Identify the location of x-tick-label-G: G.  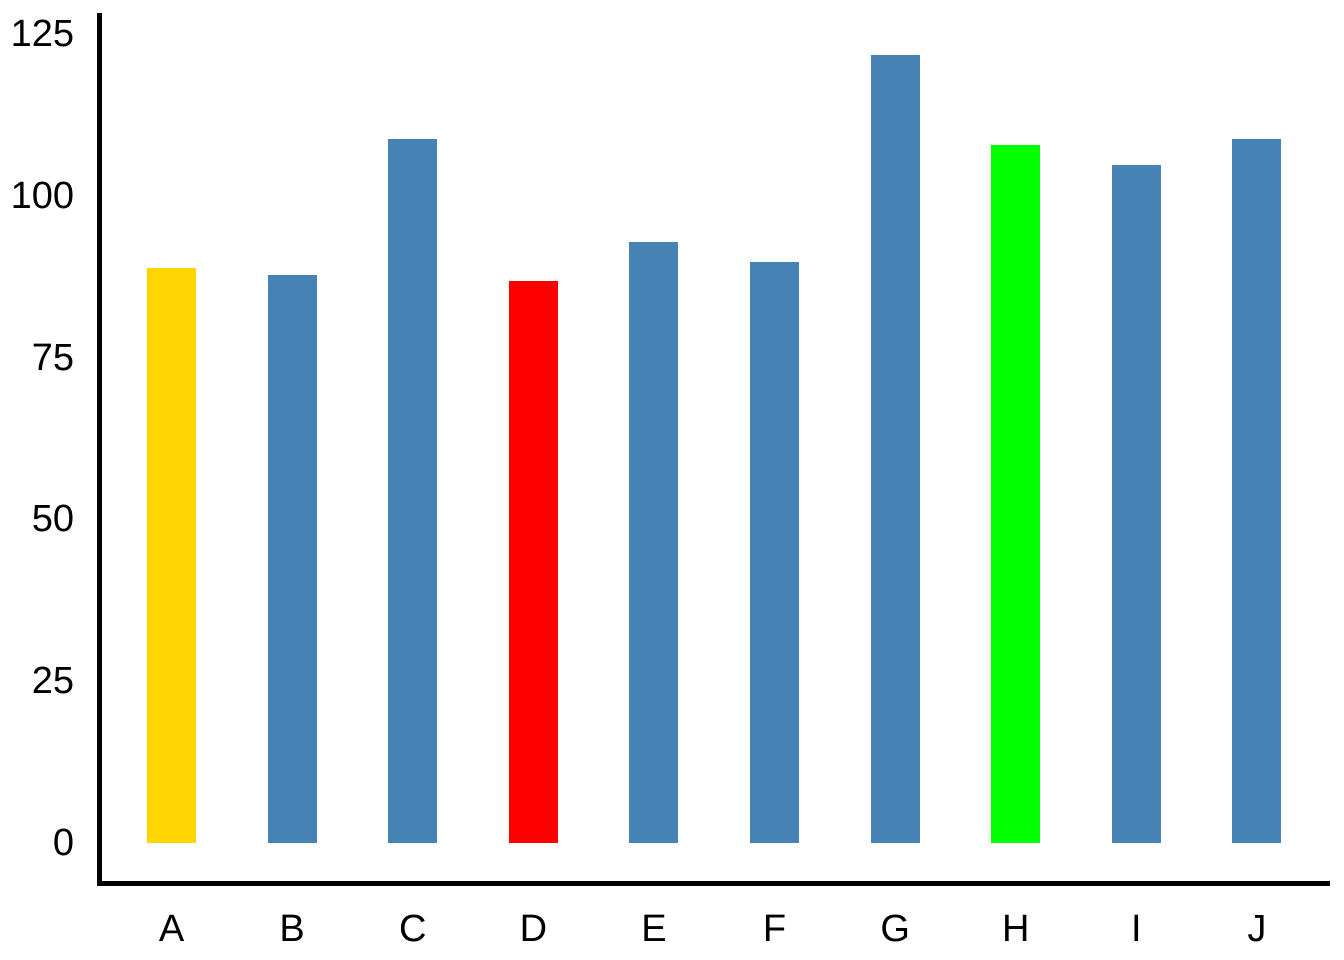
(895, 929).